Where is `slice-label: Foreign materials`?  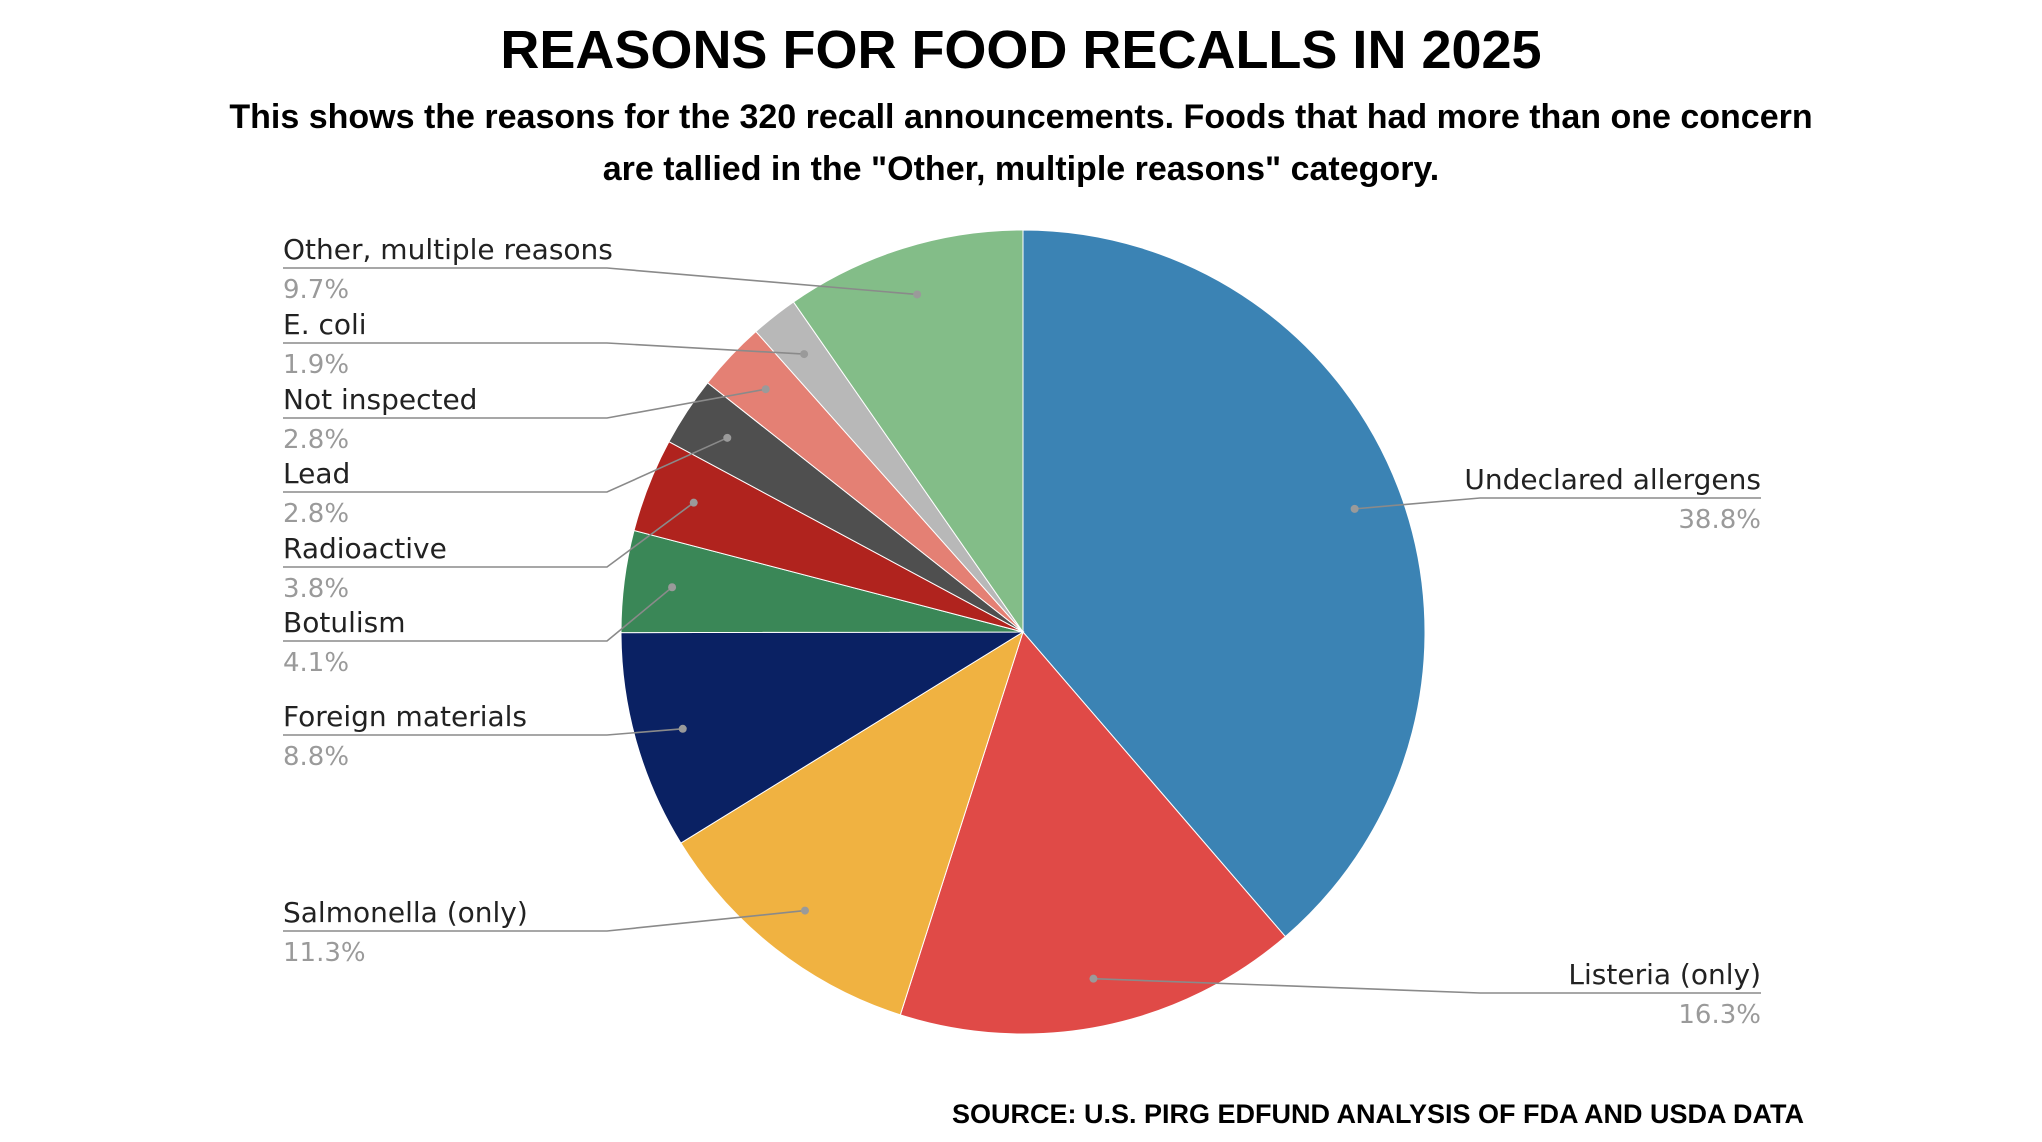
slice-label: Foreign materials is located at coordinates (405, 716).